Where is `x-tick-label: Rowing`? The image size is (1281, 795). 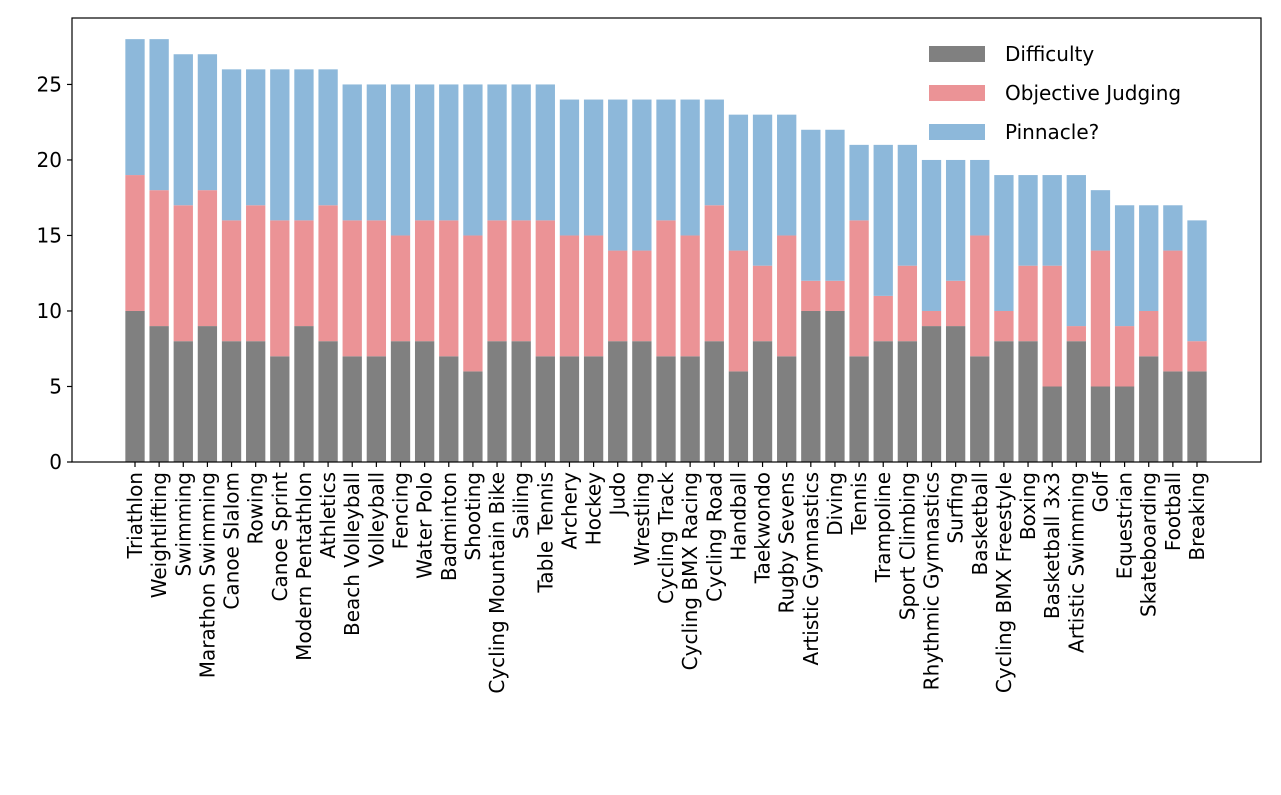 x-tick-label: Rowing is located at coordinates (256, 508).